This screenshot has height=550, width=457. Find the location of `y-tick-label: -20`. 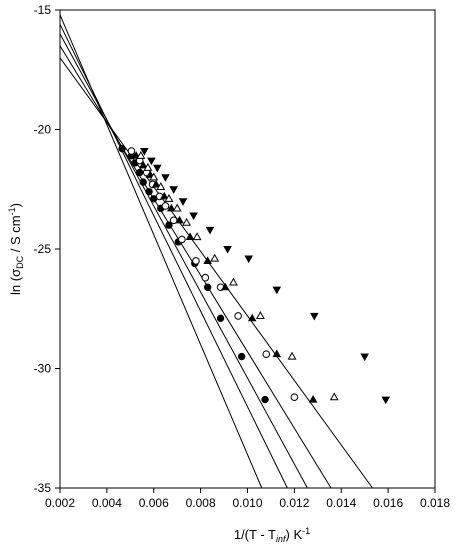

y-tick-label: -20 is located at coordinates (43, 130).